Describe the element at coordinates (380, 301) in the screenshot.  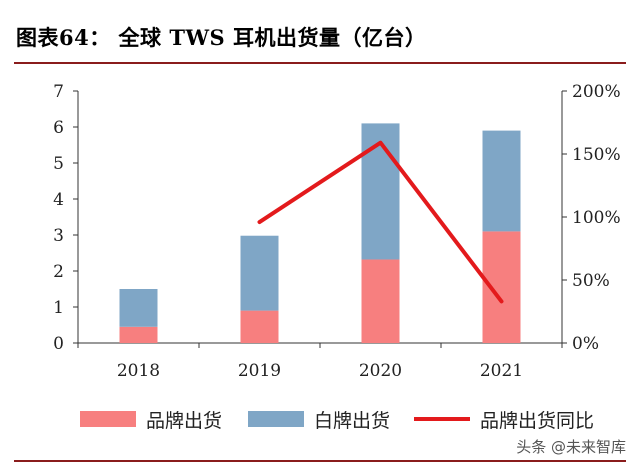
I see `bar-brand-2020` at that location.